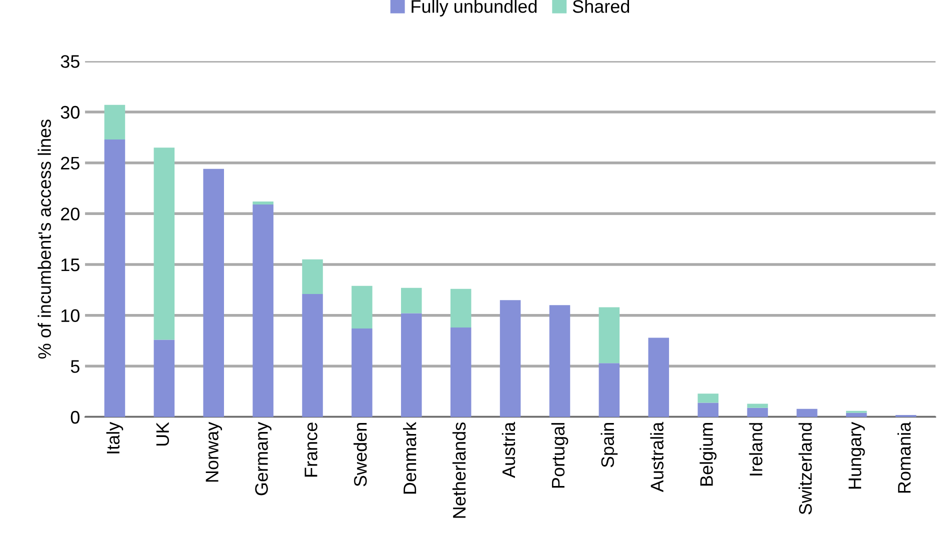  I want to click on x-tick-label: Austria, so click(509, 450).